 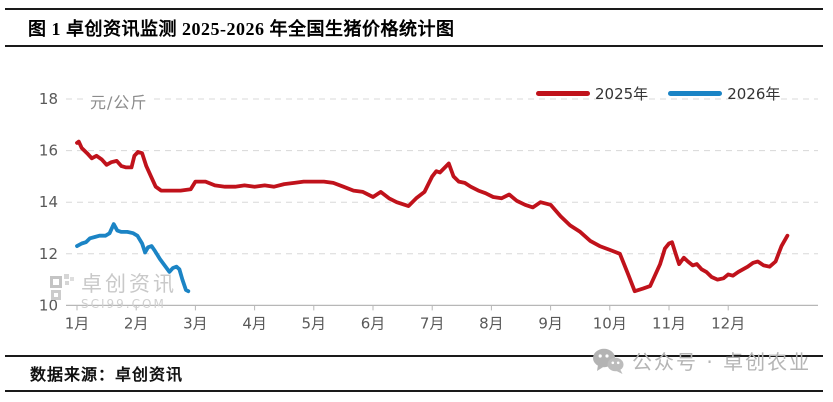 I want to click on footer-top-rule, so click(x=414, y=356).